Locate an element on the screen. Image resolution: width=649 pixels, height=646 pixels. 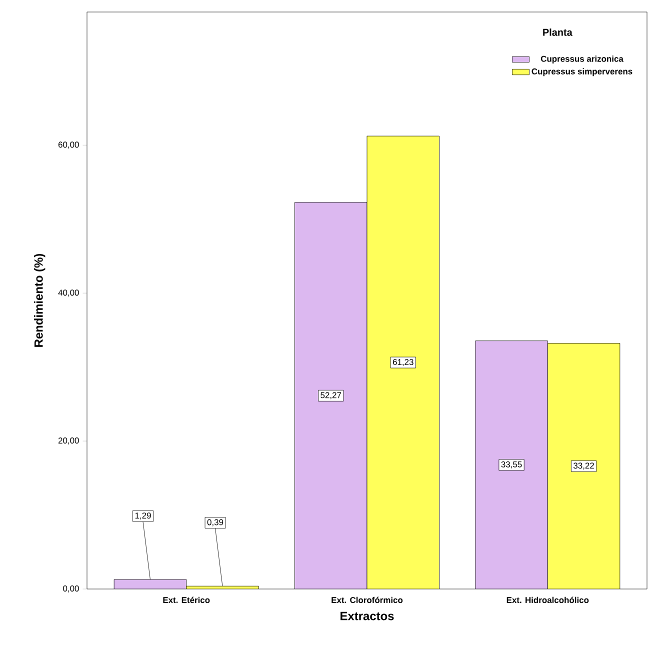
data-label: 61,23 is located at coordinates (403, 362).